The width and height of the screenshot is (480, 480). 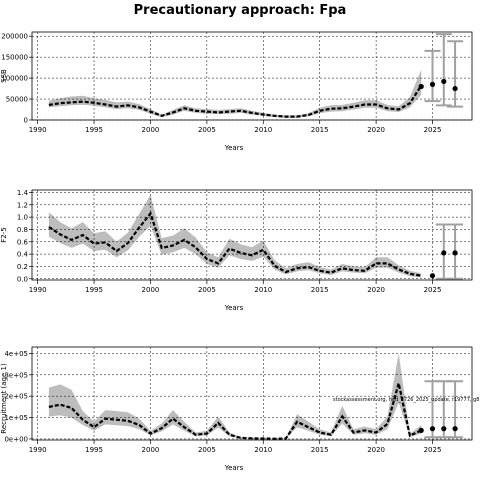 What do you see at coordinates (22, 205) in the screenshot?
I see `y-tick-label: 1.2` at bounding box center [22, 205].